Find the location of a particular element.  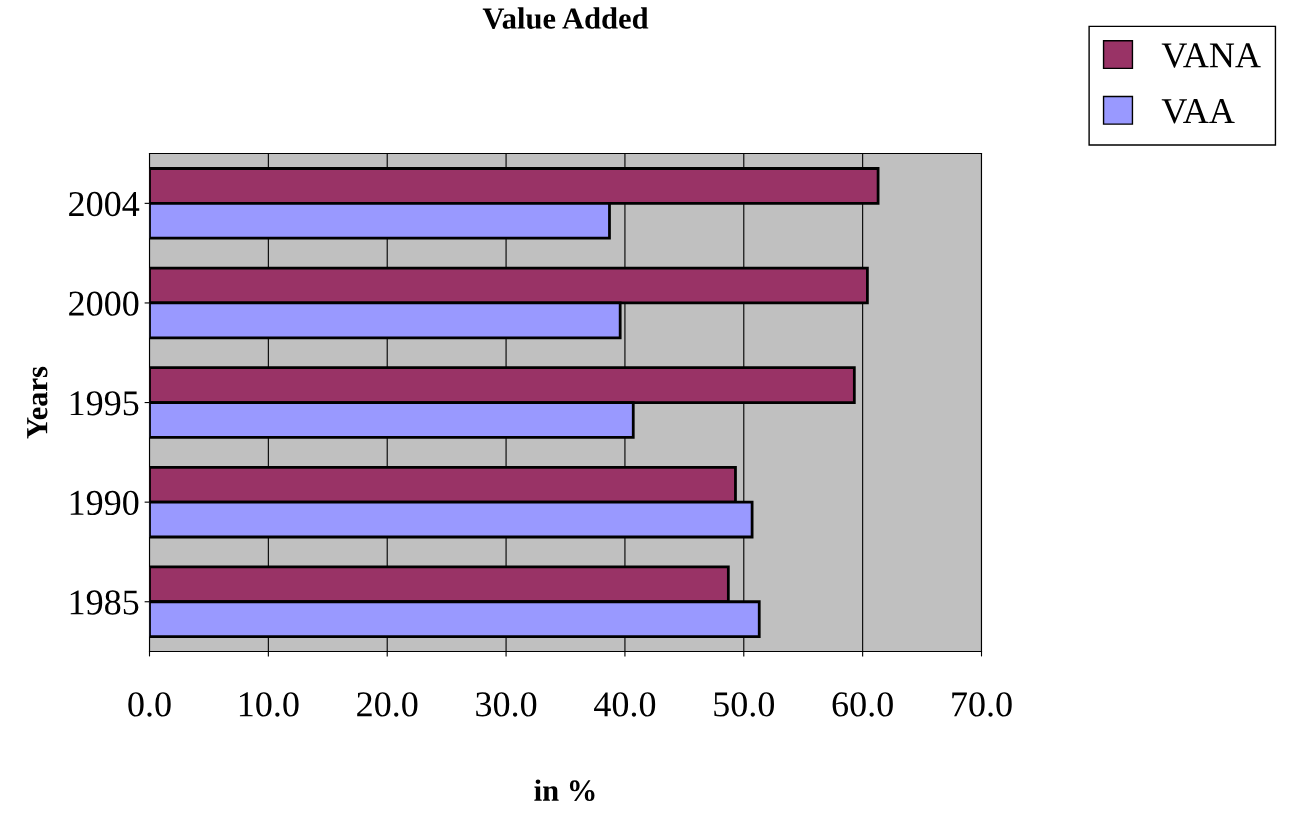

y-tick-label: 1990 is located at coordinates (104, 503).